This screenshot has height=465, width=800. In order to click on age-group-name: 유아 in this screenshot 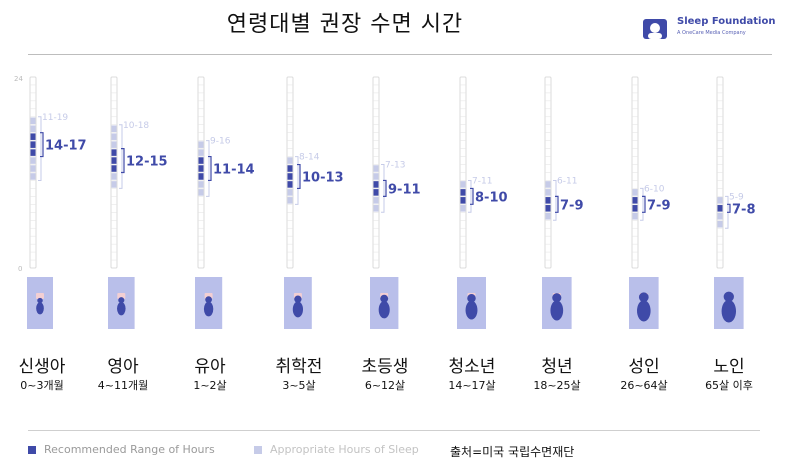, I will do `click(210, 367)`.